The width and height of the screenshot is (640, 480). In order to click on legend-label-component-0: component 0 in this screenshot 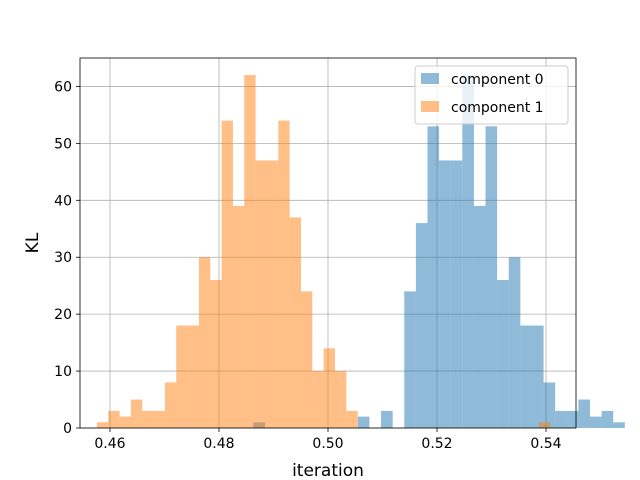, I will do `click(497, 80)`.